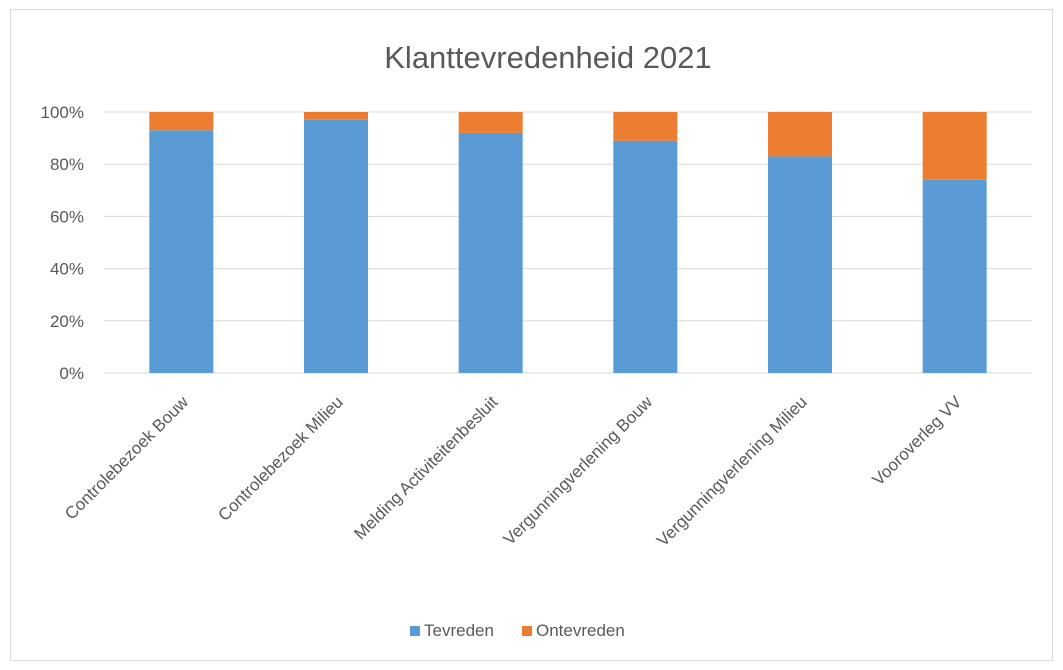 This screenshot has height=670, width=1063. I want to click on x-tick-label: Controlebezoek Bouw, so click(127, 458).